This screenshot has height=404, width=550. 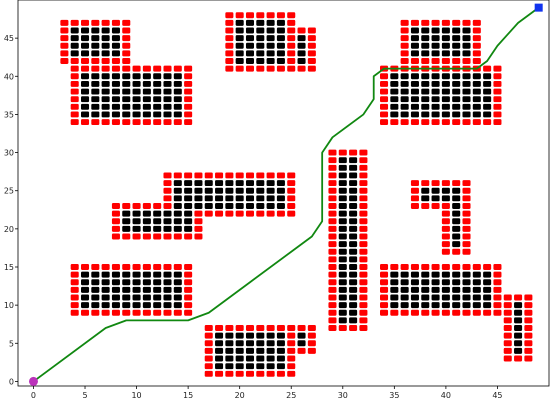 What do you see at coordinates (84, 395) in the screenshot?
I see `x-tick-label: 5` at bounding box center [84, 395].